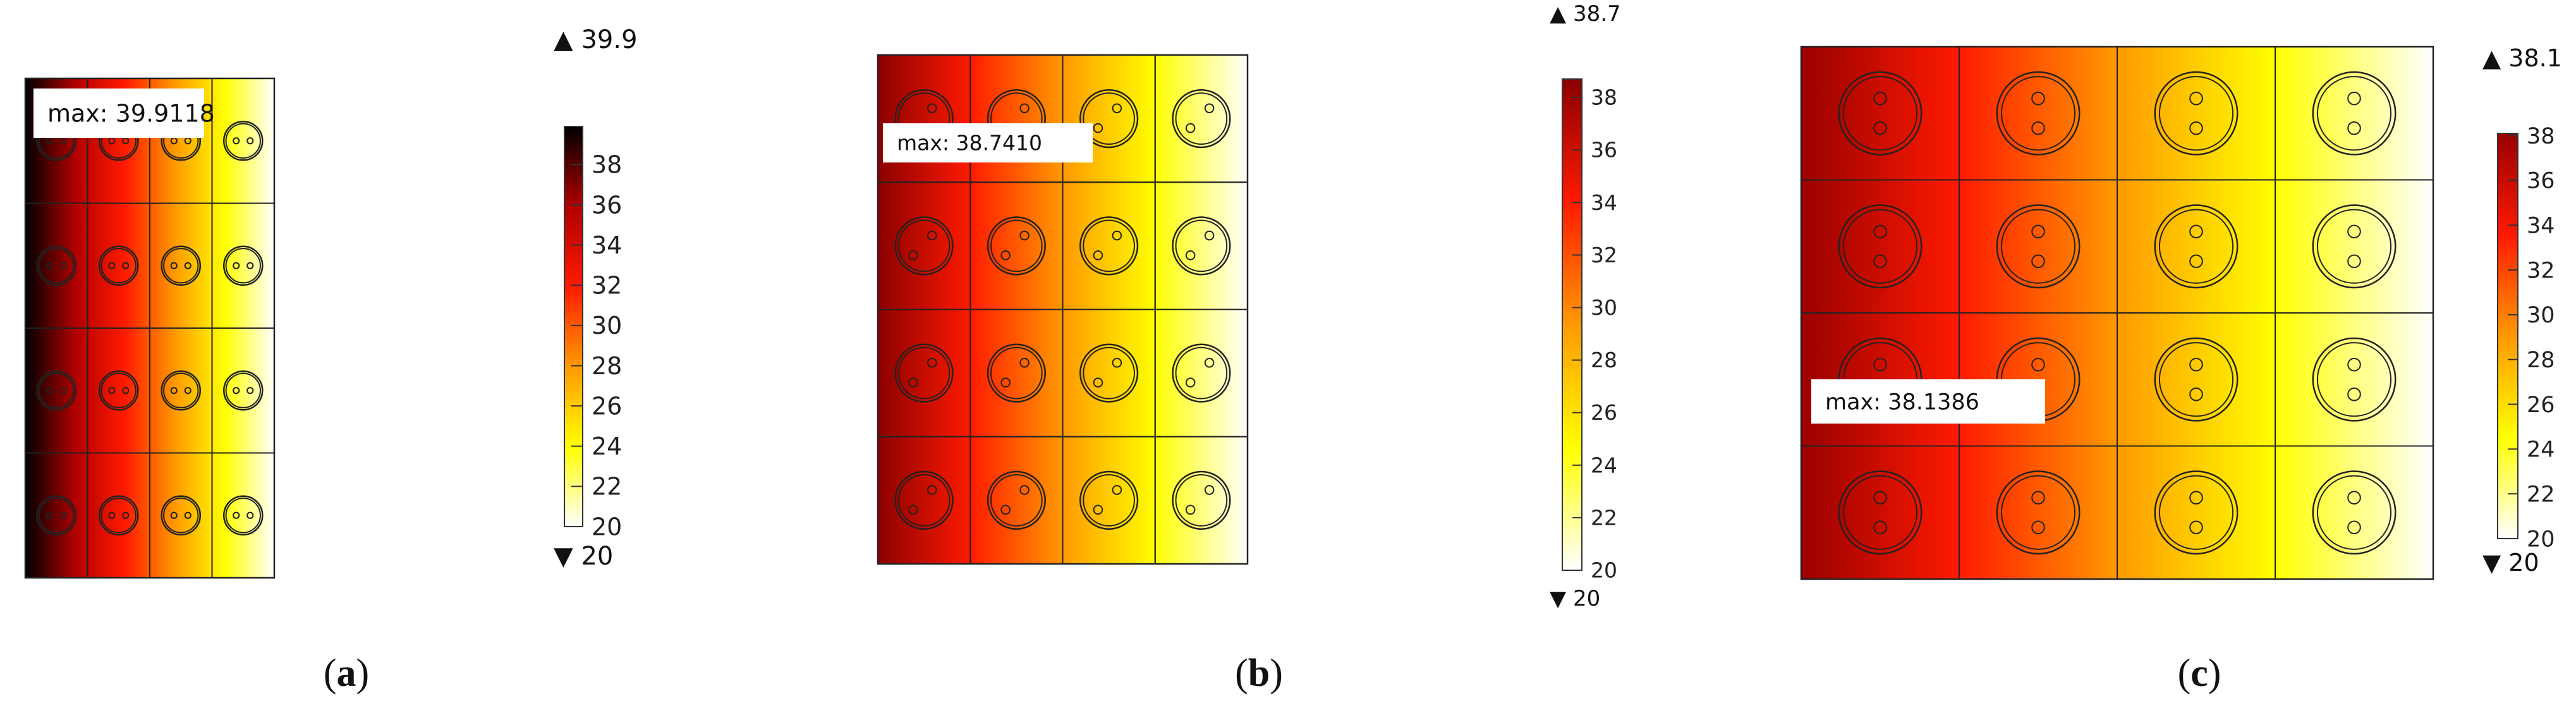  Describe the element at coordinates (2510, 563) in the screenshot. I see `colorbar-min-marker: ▼ 20` at that location.